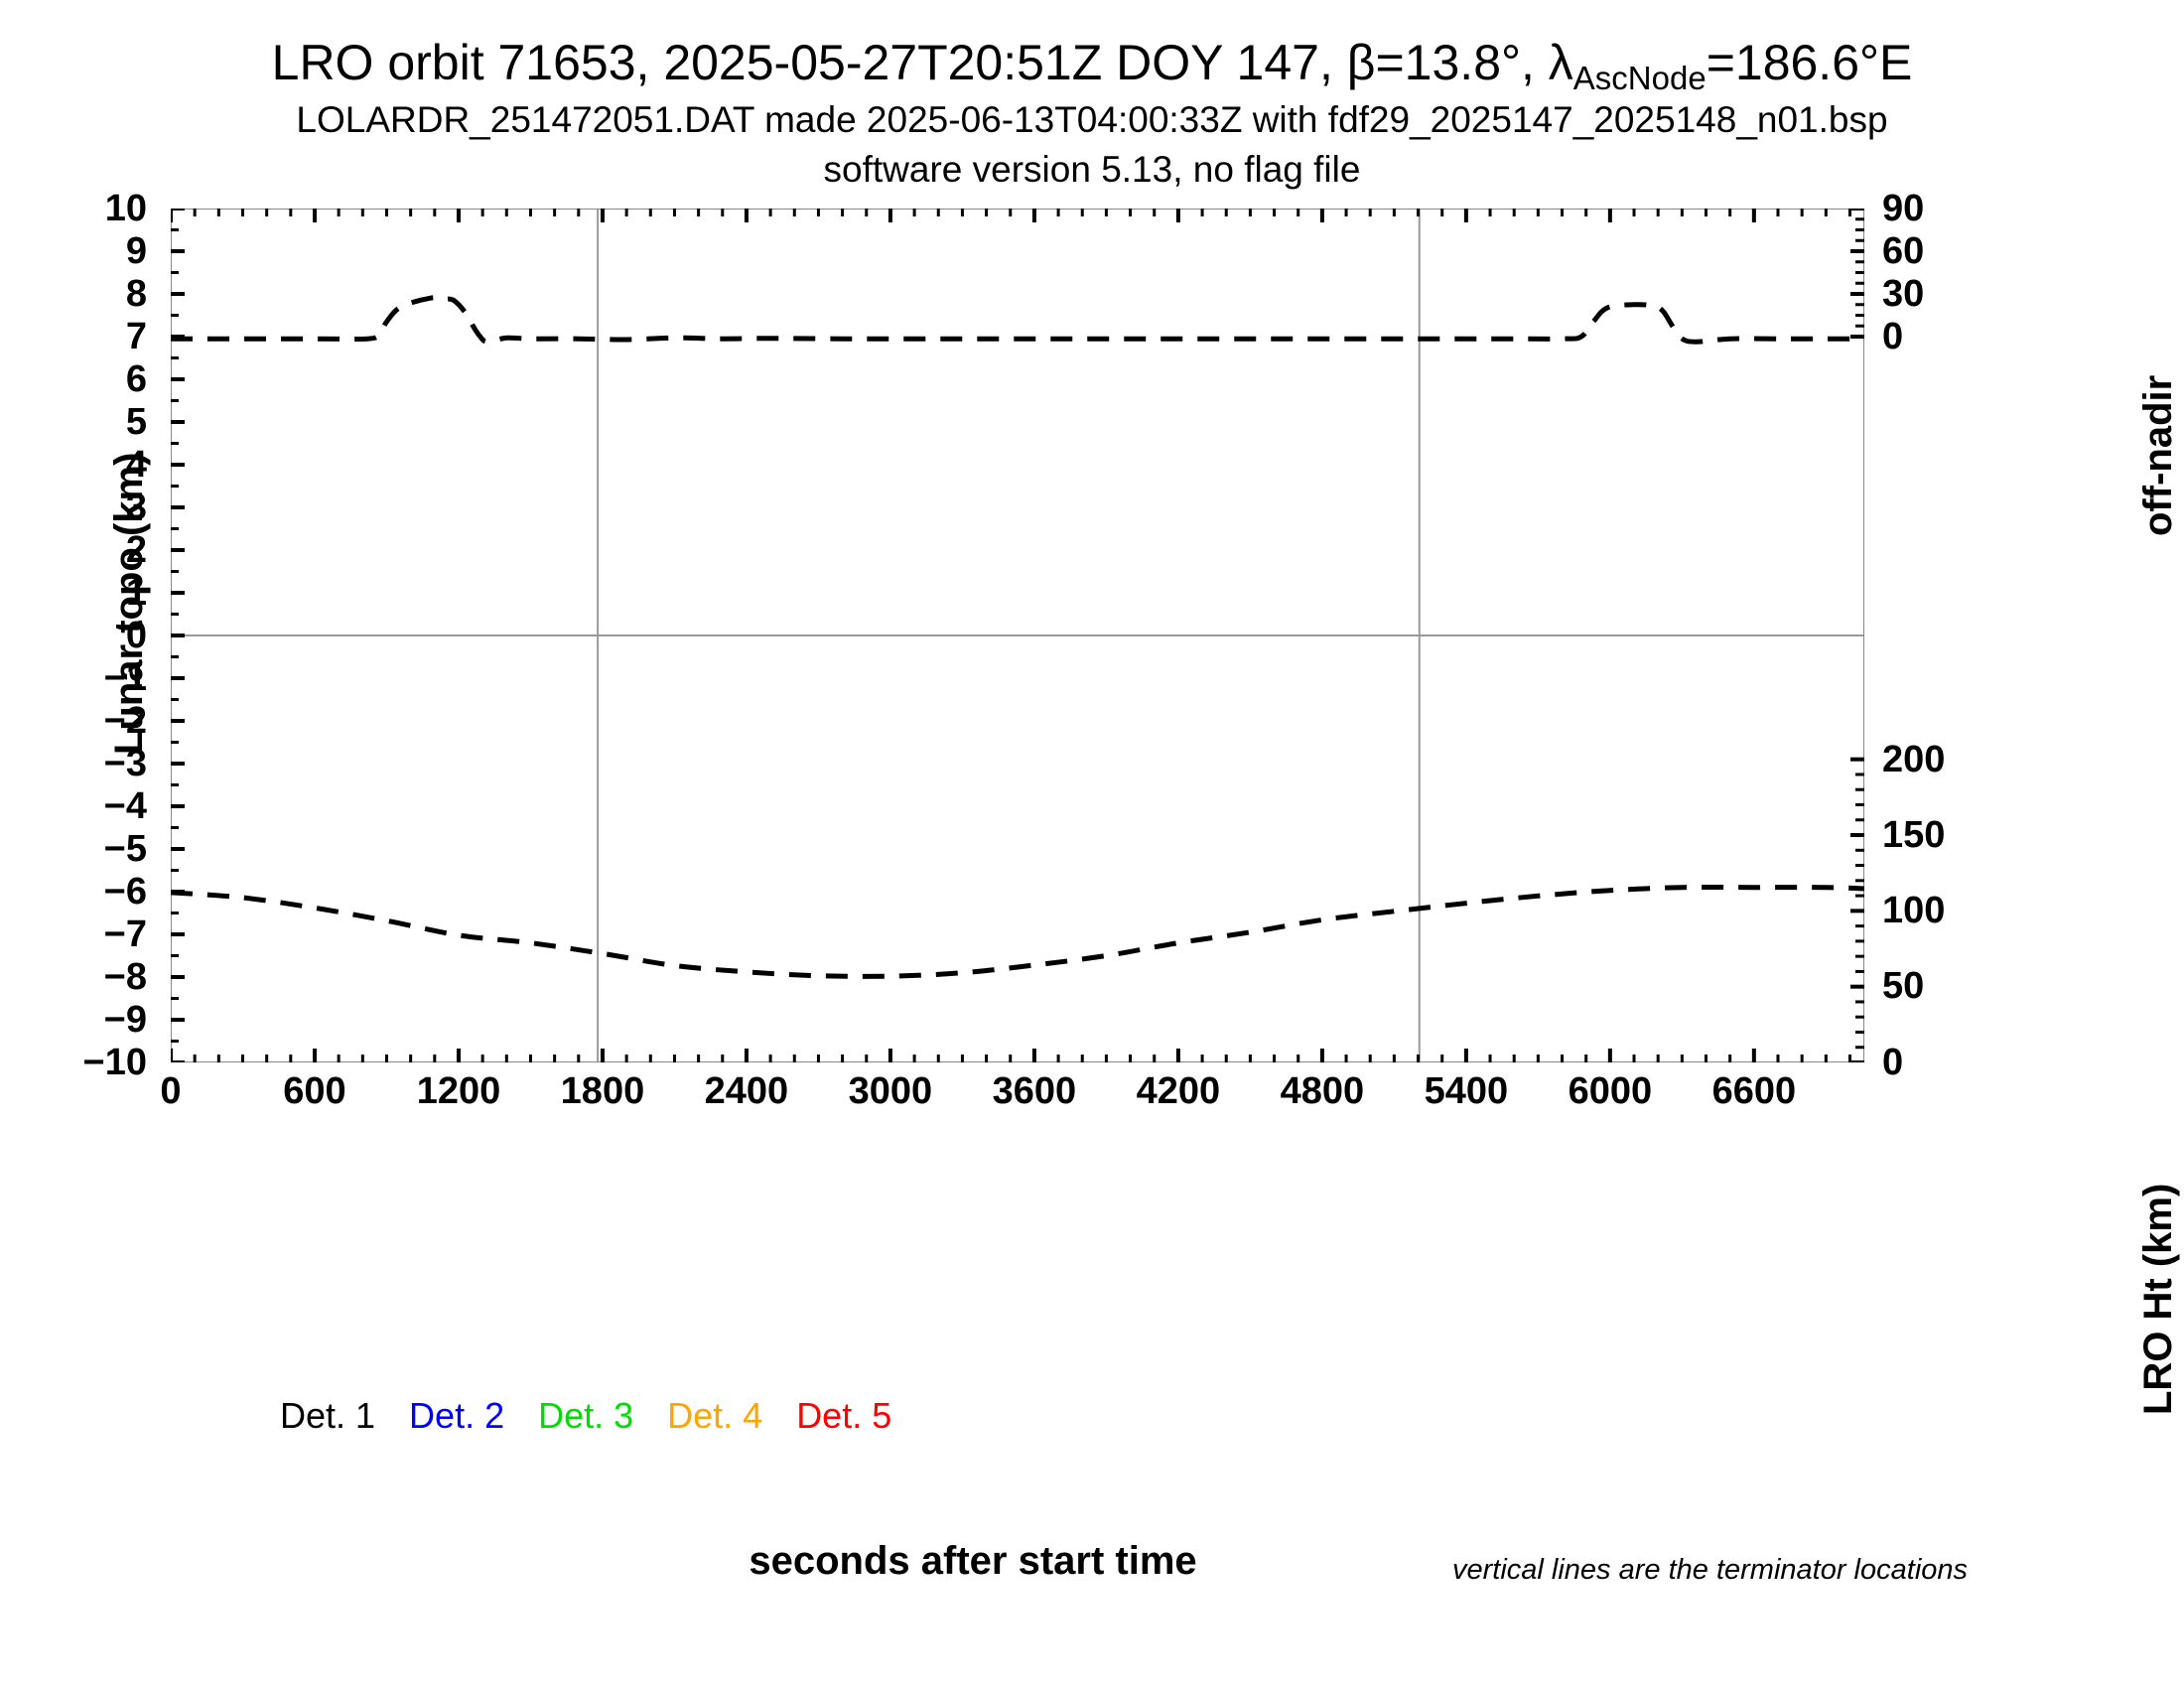 The width and height of the screenshot is (2184, 1688). I want to click on left-axis-tick-label: −8, so click(125, 977).